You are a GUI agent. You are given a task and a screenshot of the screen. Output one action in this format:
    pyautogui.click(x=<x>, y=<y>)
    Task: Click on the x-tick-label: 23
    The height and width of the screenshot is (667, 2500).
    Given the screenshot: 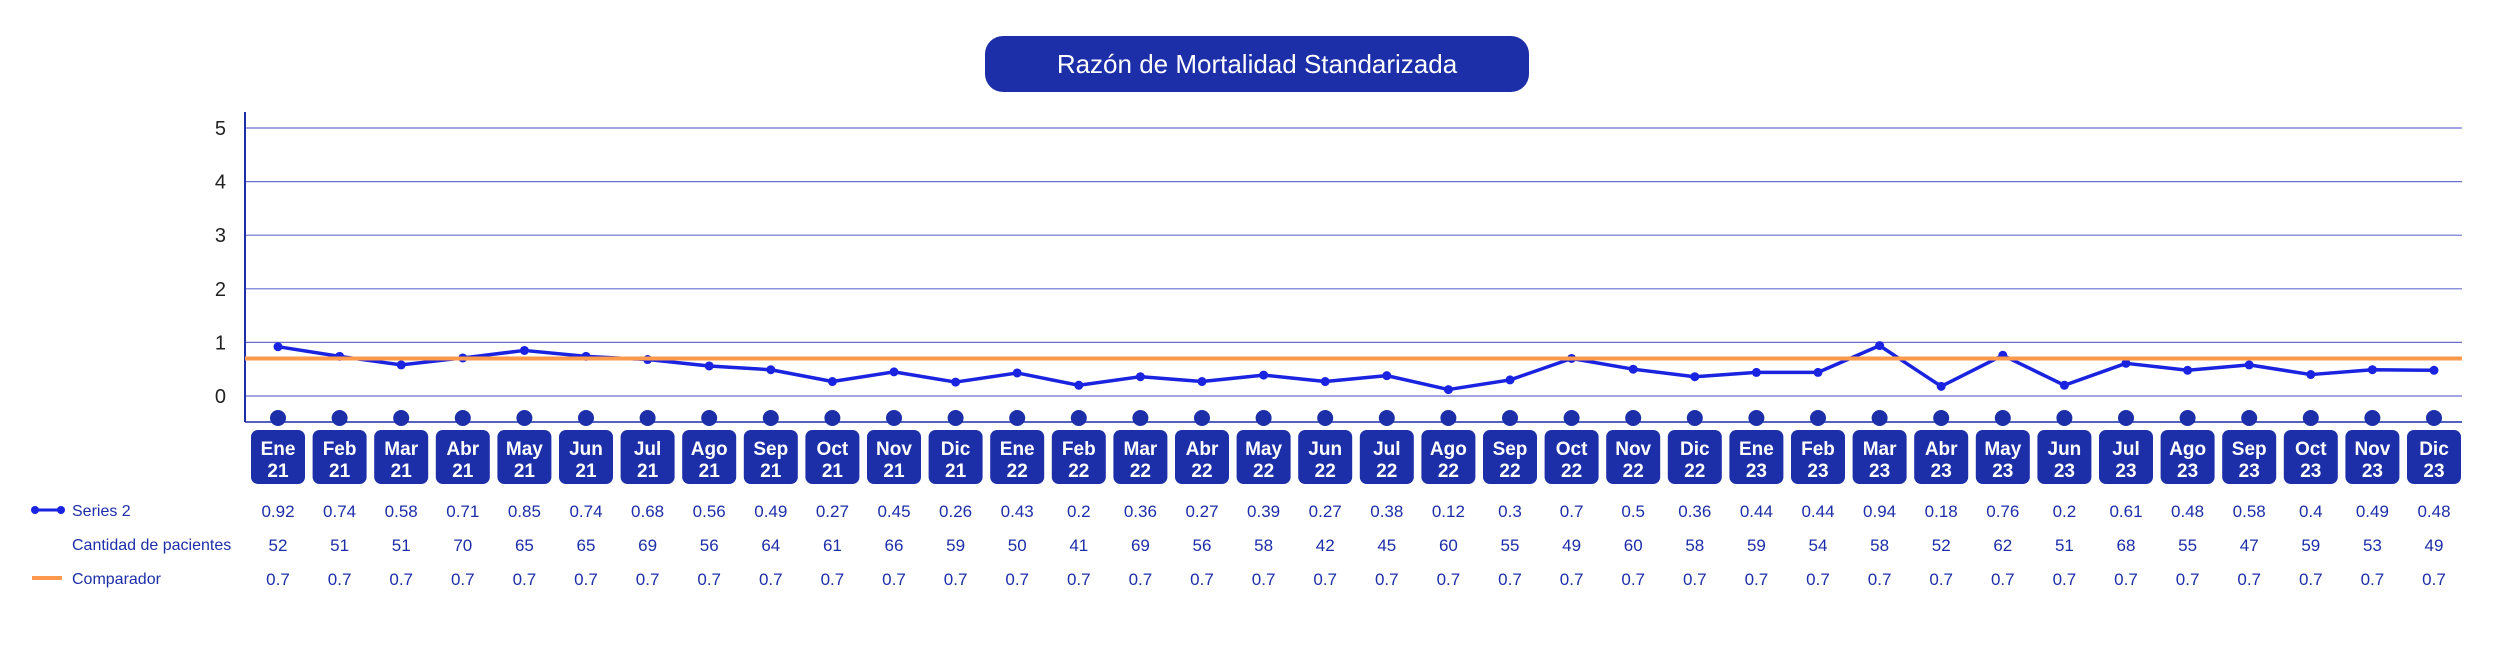 What is the action you would take?
    pyautogui.click(x=2125, y=471)
    